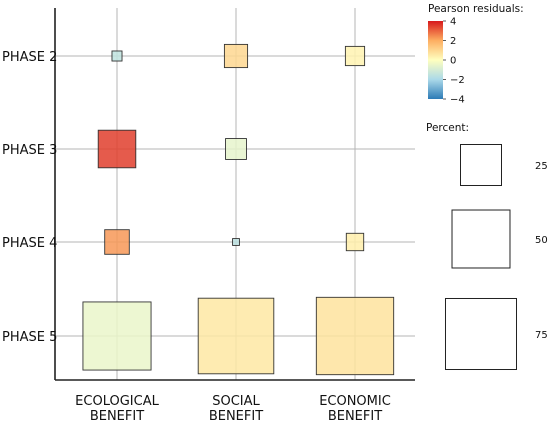 The image size is (550, 428). What do you see at coordinates (355, 409) in the screenshot?
I see `x-tick-label: ECONOMIC BENEFIT` at bounding box center [355, 409].